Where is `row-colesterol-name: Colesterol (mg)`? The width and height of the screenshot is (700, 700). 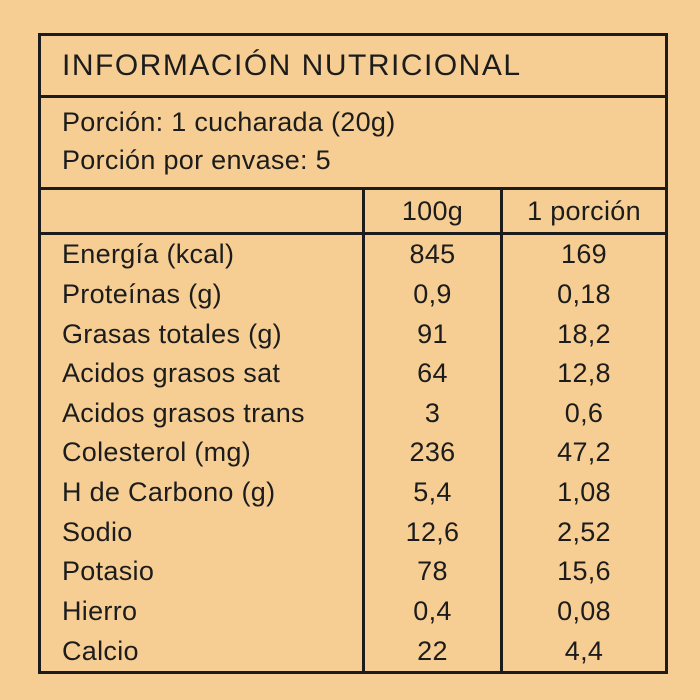 row-colesterol-name: Colesterol (mg) is located at coordinates (157, 452).